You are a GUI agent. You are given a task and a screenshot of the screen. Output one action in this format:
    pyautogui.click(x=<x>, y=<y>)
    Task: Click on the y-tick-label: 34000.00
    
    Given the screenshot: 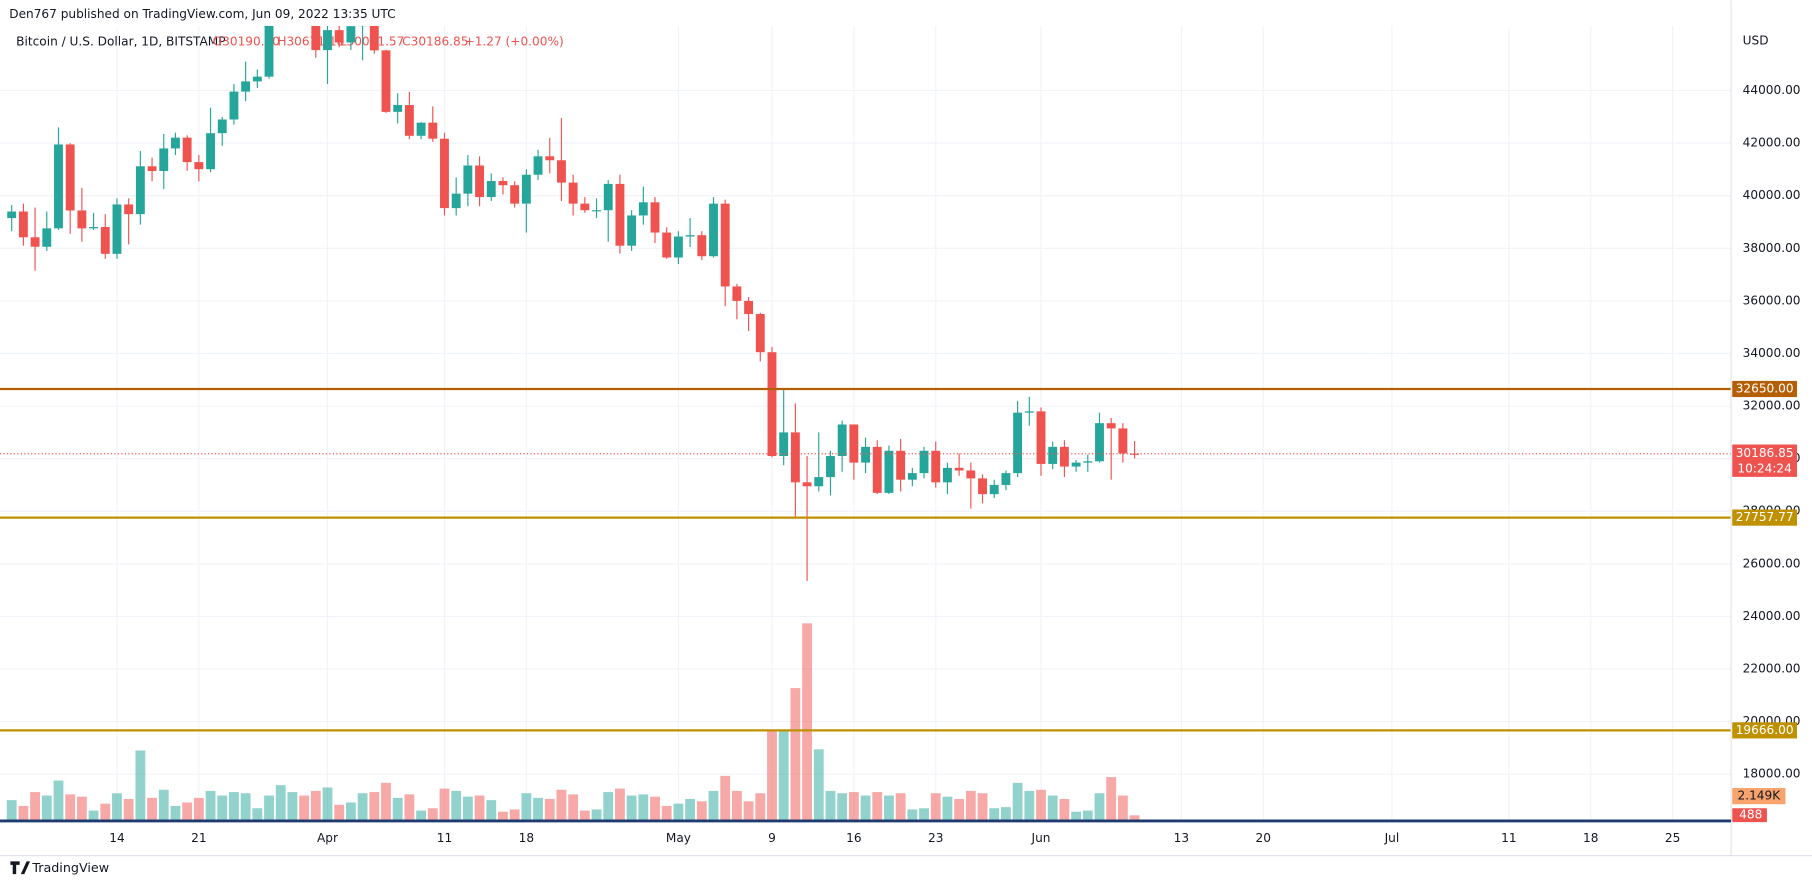 What is the action you would take?
    pyautogui.click(x=1772, y=353)
    